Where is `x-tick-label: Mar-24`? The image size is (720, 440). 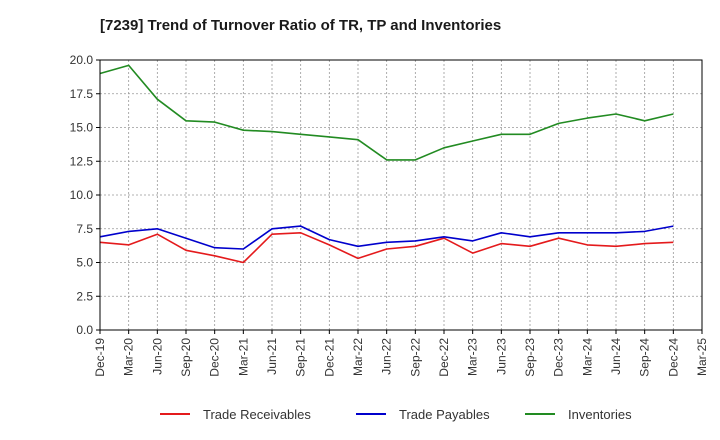 x-tick-label: Mar-24 is located at coordinates (587, 357).